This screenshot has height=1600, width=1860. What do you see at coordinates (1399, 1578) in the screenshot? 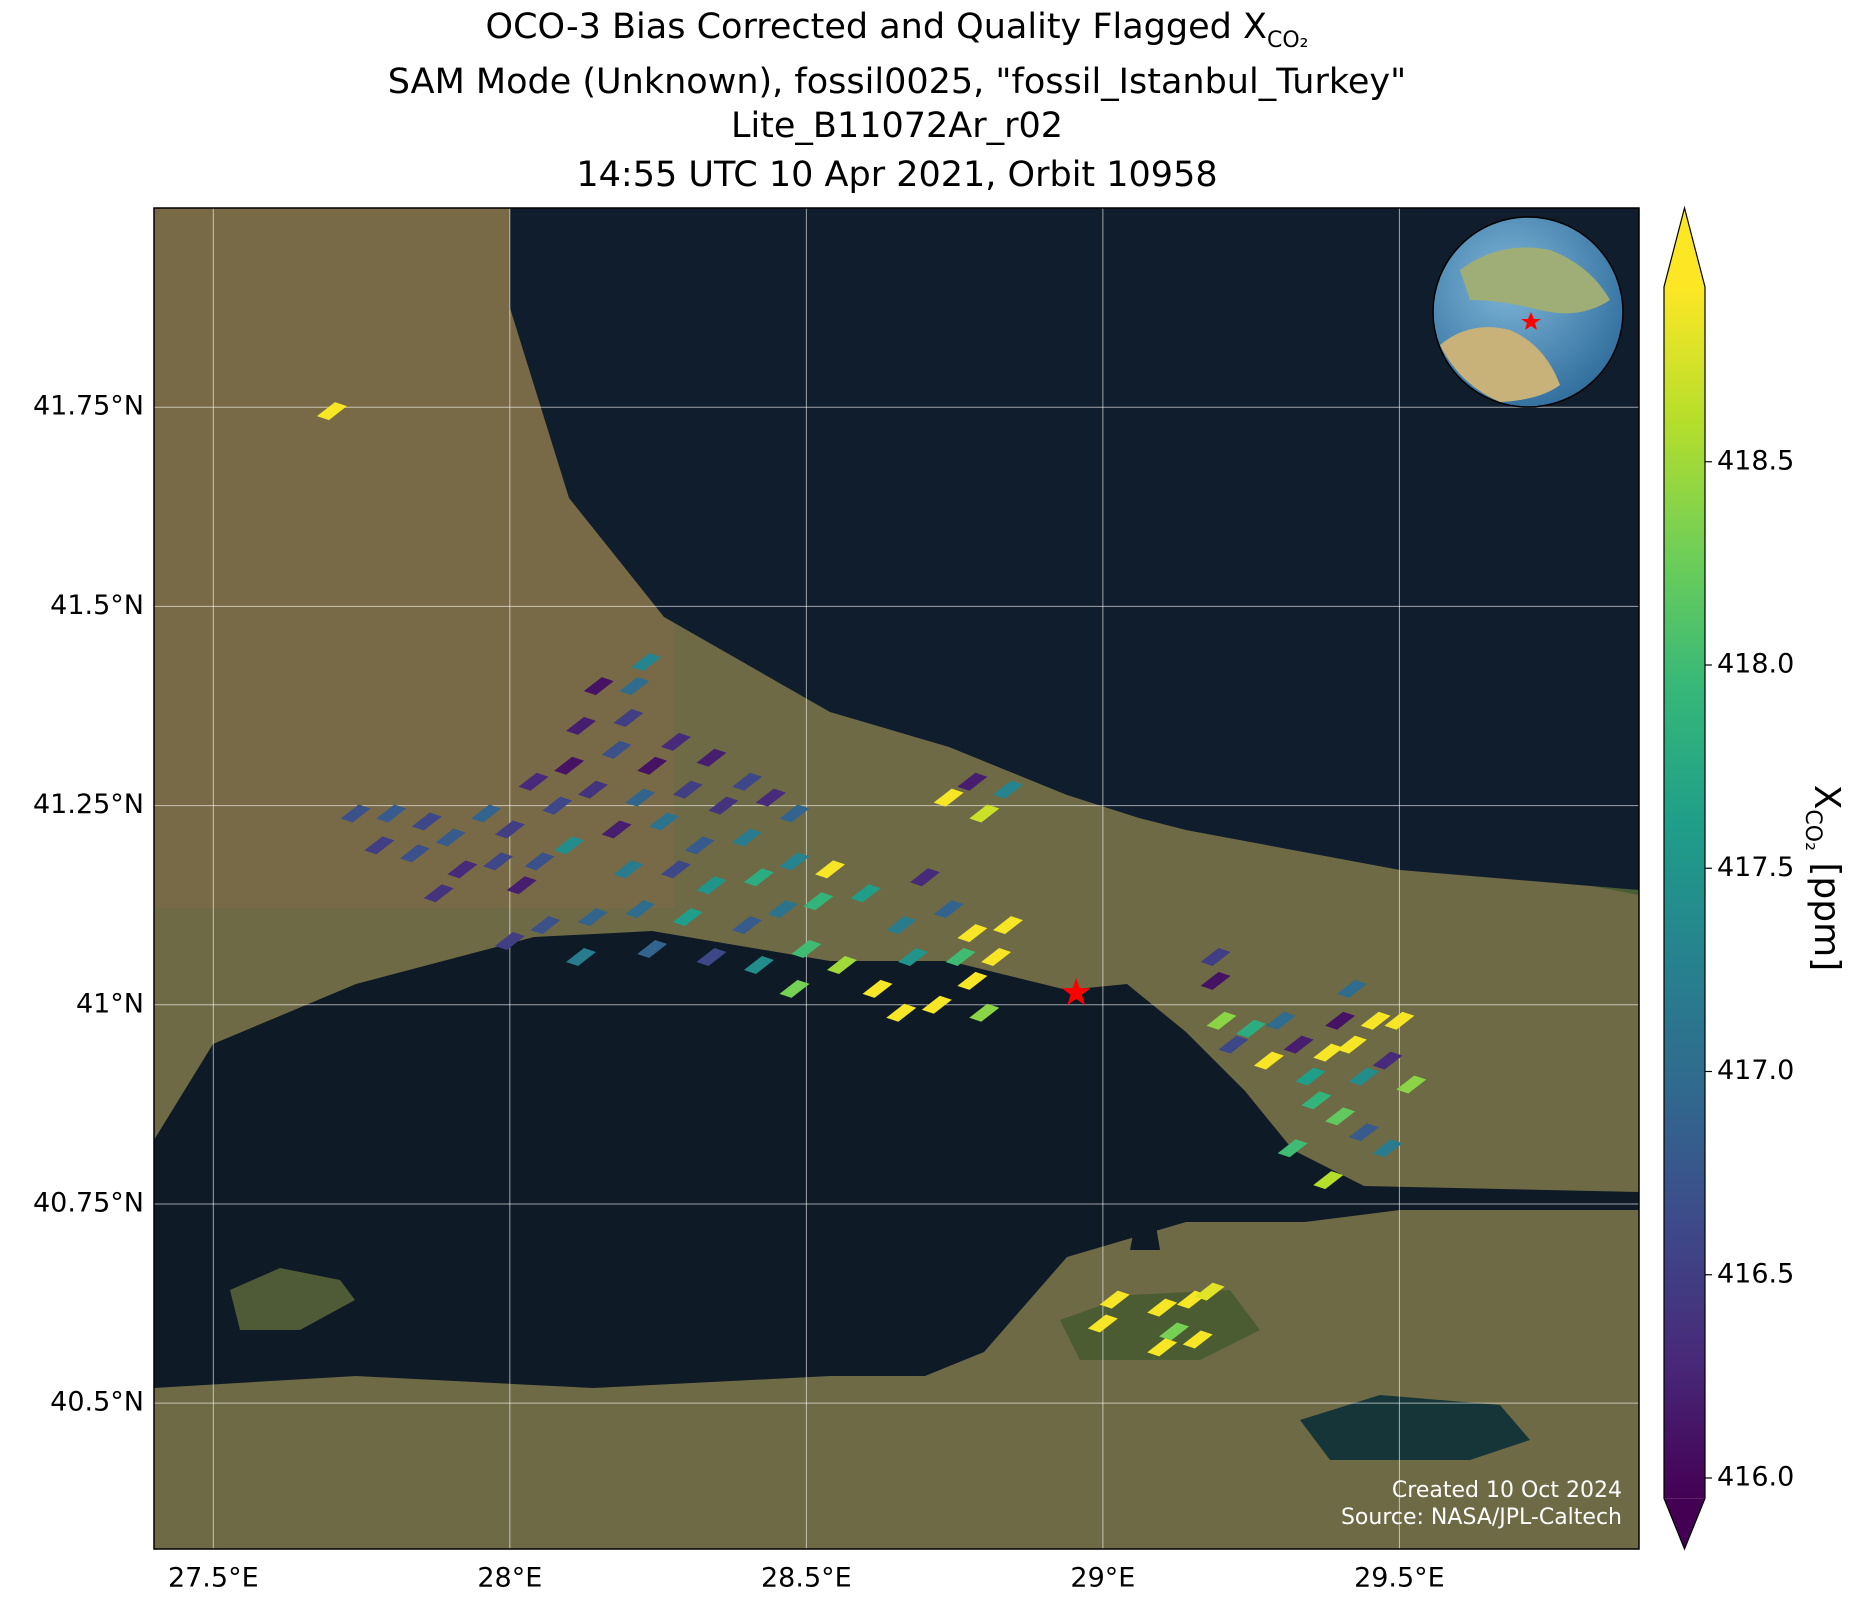
I see `x-tick-label: 29.5°E` at bounding box center [1399, 1578].